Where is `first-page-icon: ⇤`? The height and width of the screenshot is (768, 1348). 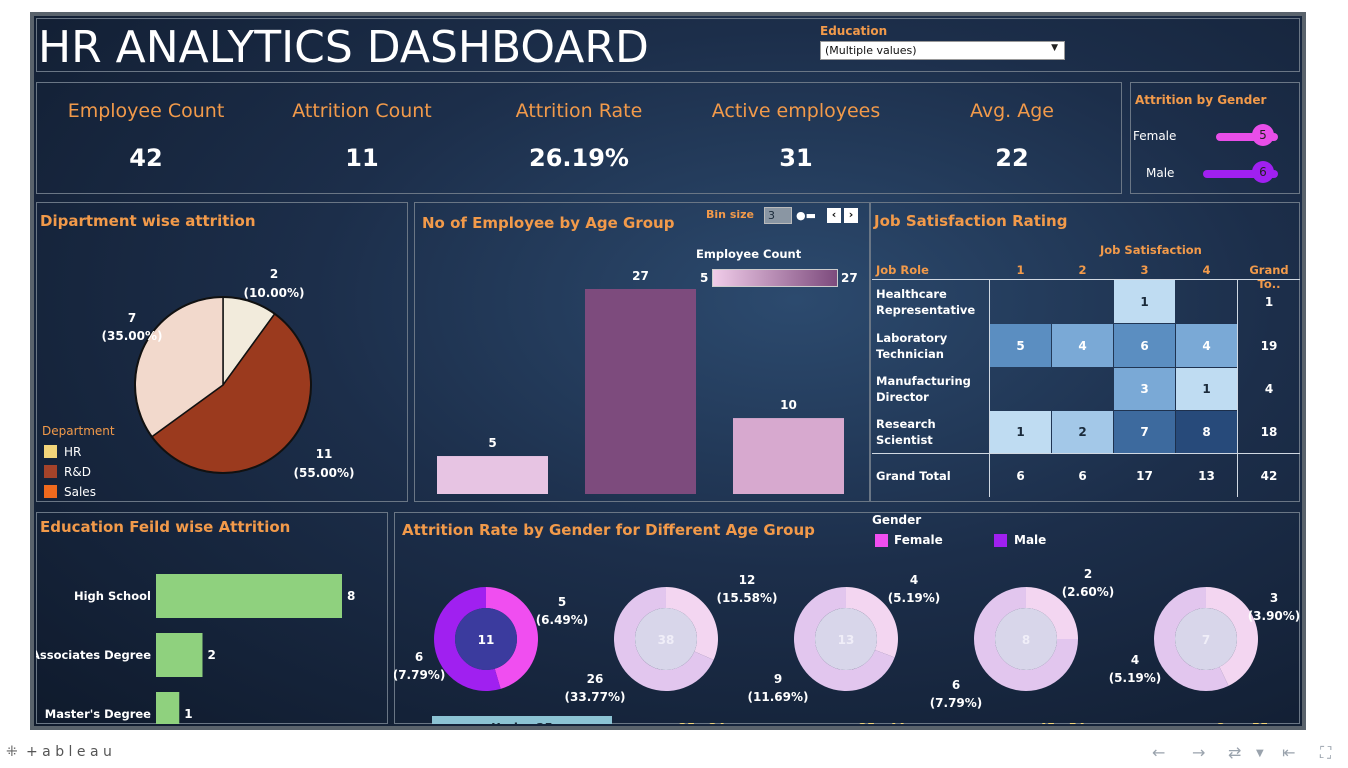
first-page-icon: ⇤ is located at coordinates (1289, 752).